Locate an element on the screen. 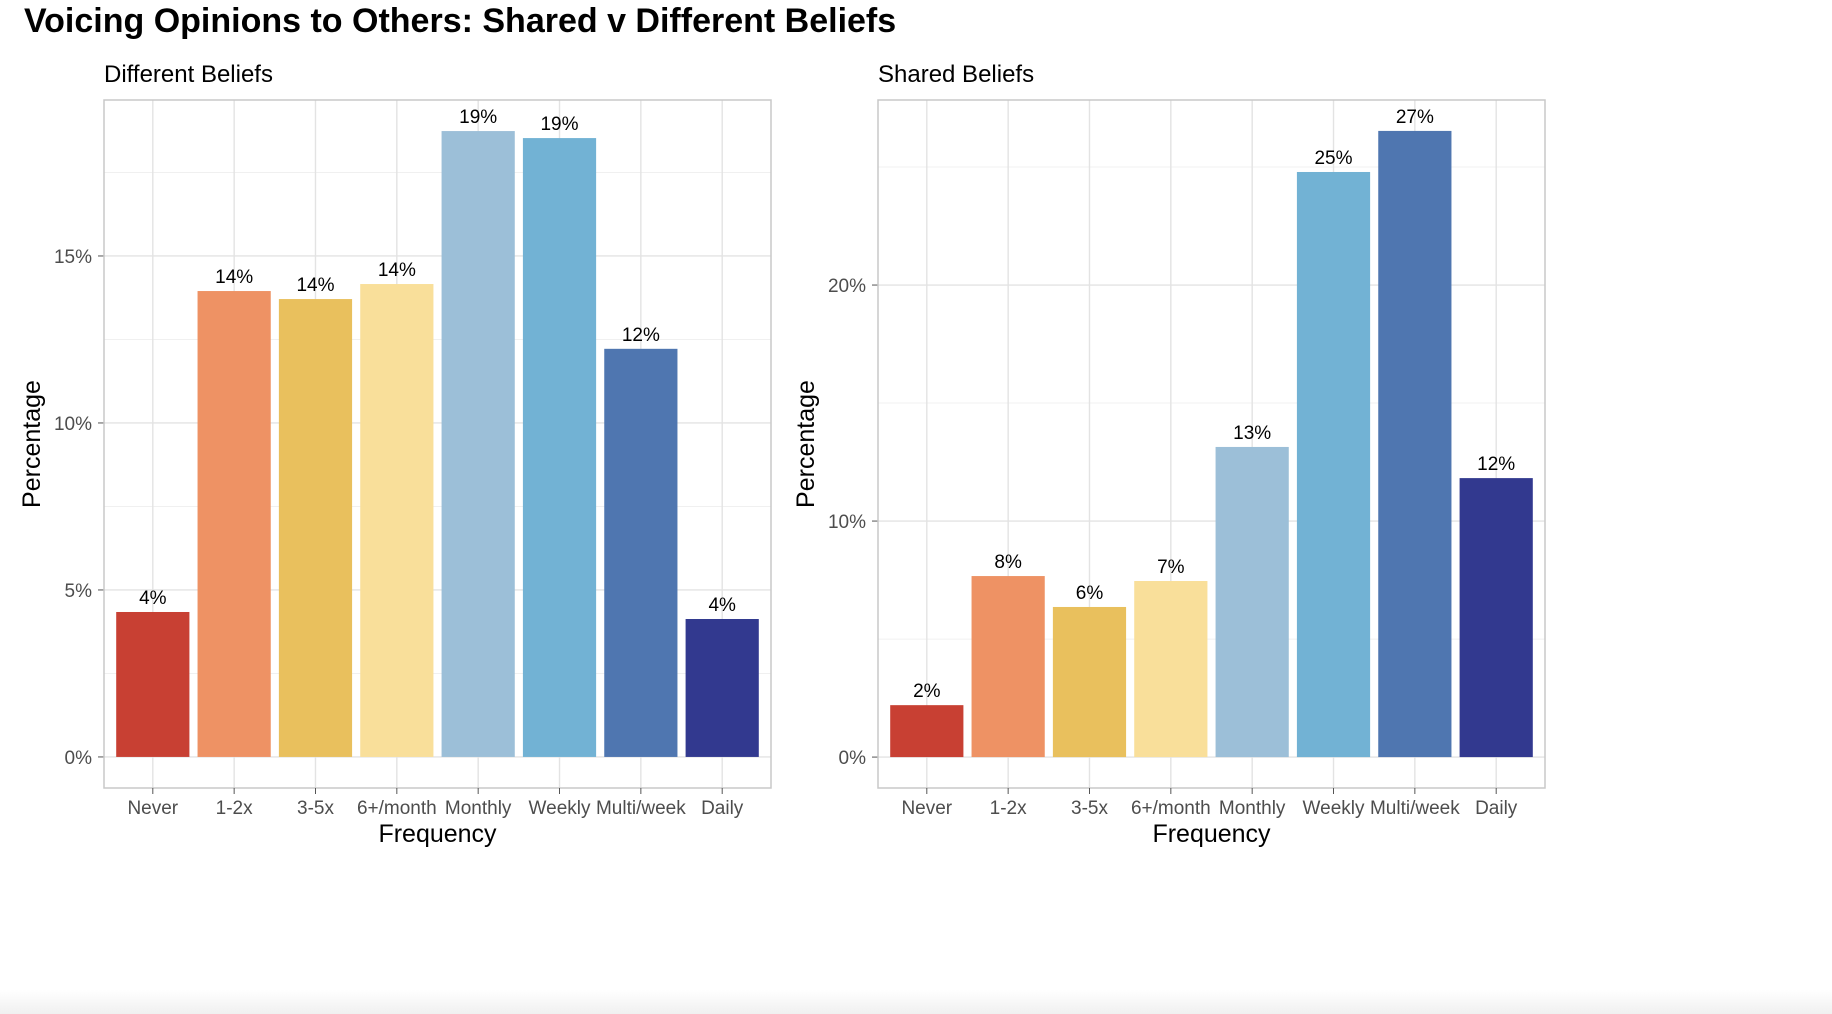 This screenshot has width=1832, height=1014. shared-bar-monthly is located at coordinates (1252, 602).